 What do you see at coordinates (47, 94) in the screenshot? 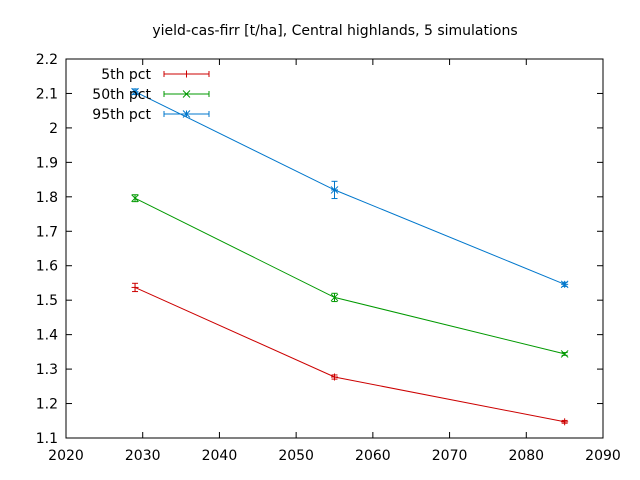
I see `y-tick-label: 2.1` at bounding box center [47, 94].